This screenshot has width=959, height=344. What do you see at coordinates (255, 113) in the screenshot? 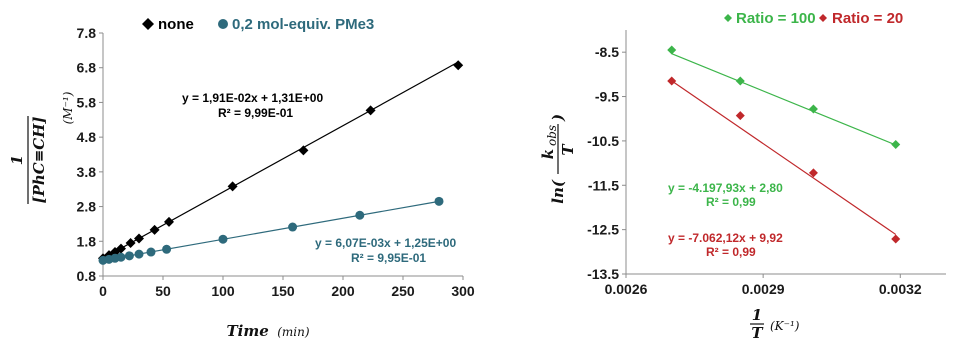
I see `r2-none: R² = 9,99E-01` at bounding box center [255, 113].